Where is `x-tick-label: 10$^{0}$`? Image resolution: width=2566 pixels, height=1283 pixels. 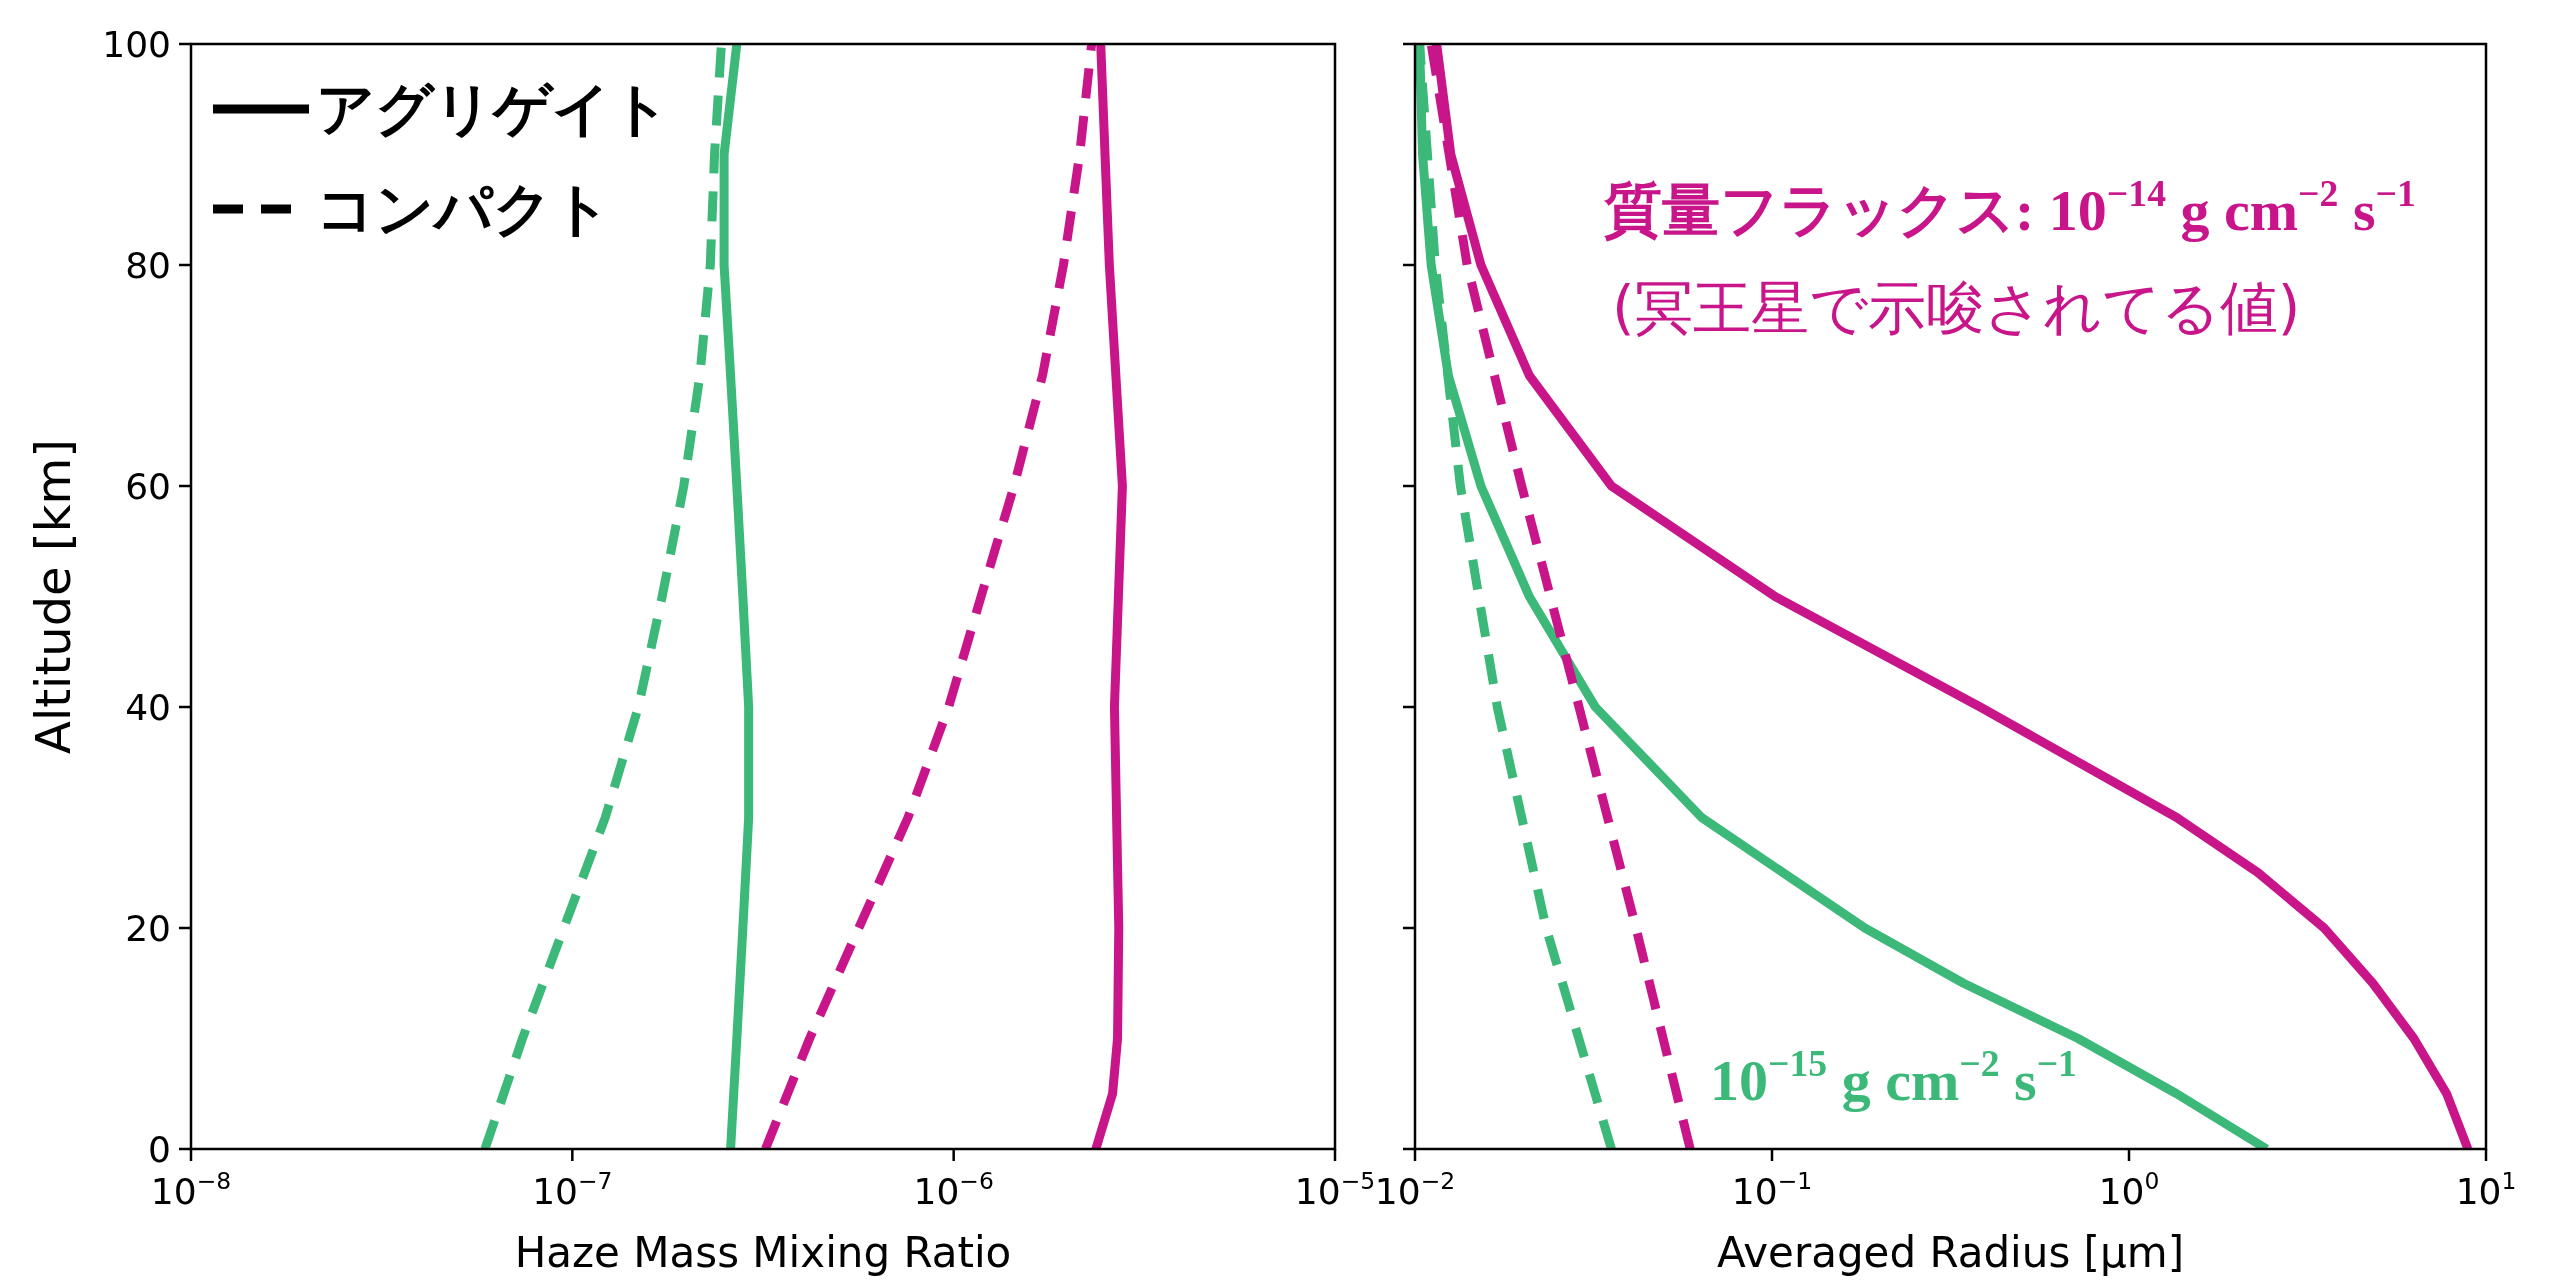 x-tick-label: 10$^{0}$ is located at coordinates (2129, 1189).